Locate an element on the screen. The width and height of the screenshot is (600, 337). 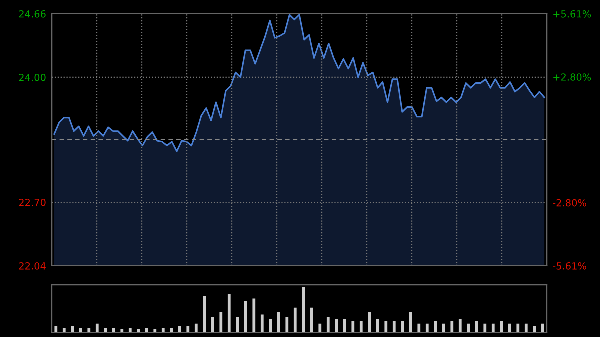
y2-tick-label: -2.80% is located at coordinates (569, 203).